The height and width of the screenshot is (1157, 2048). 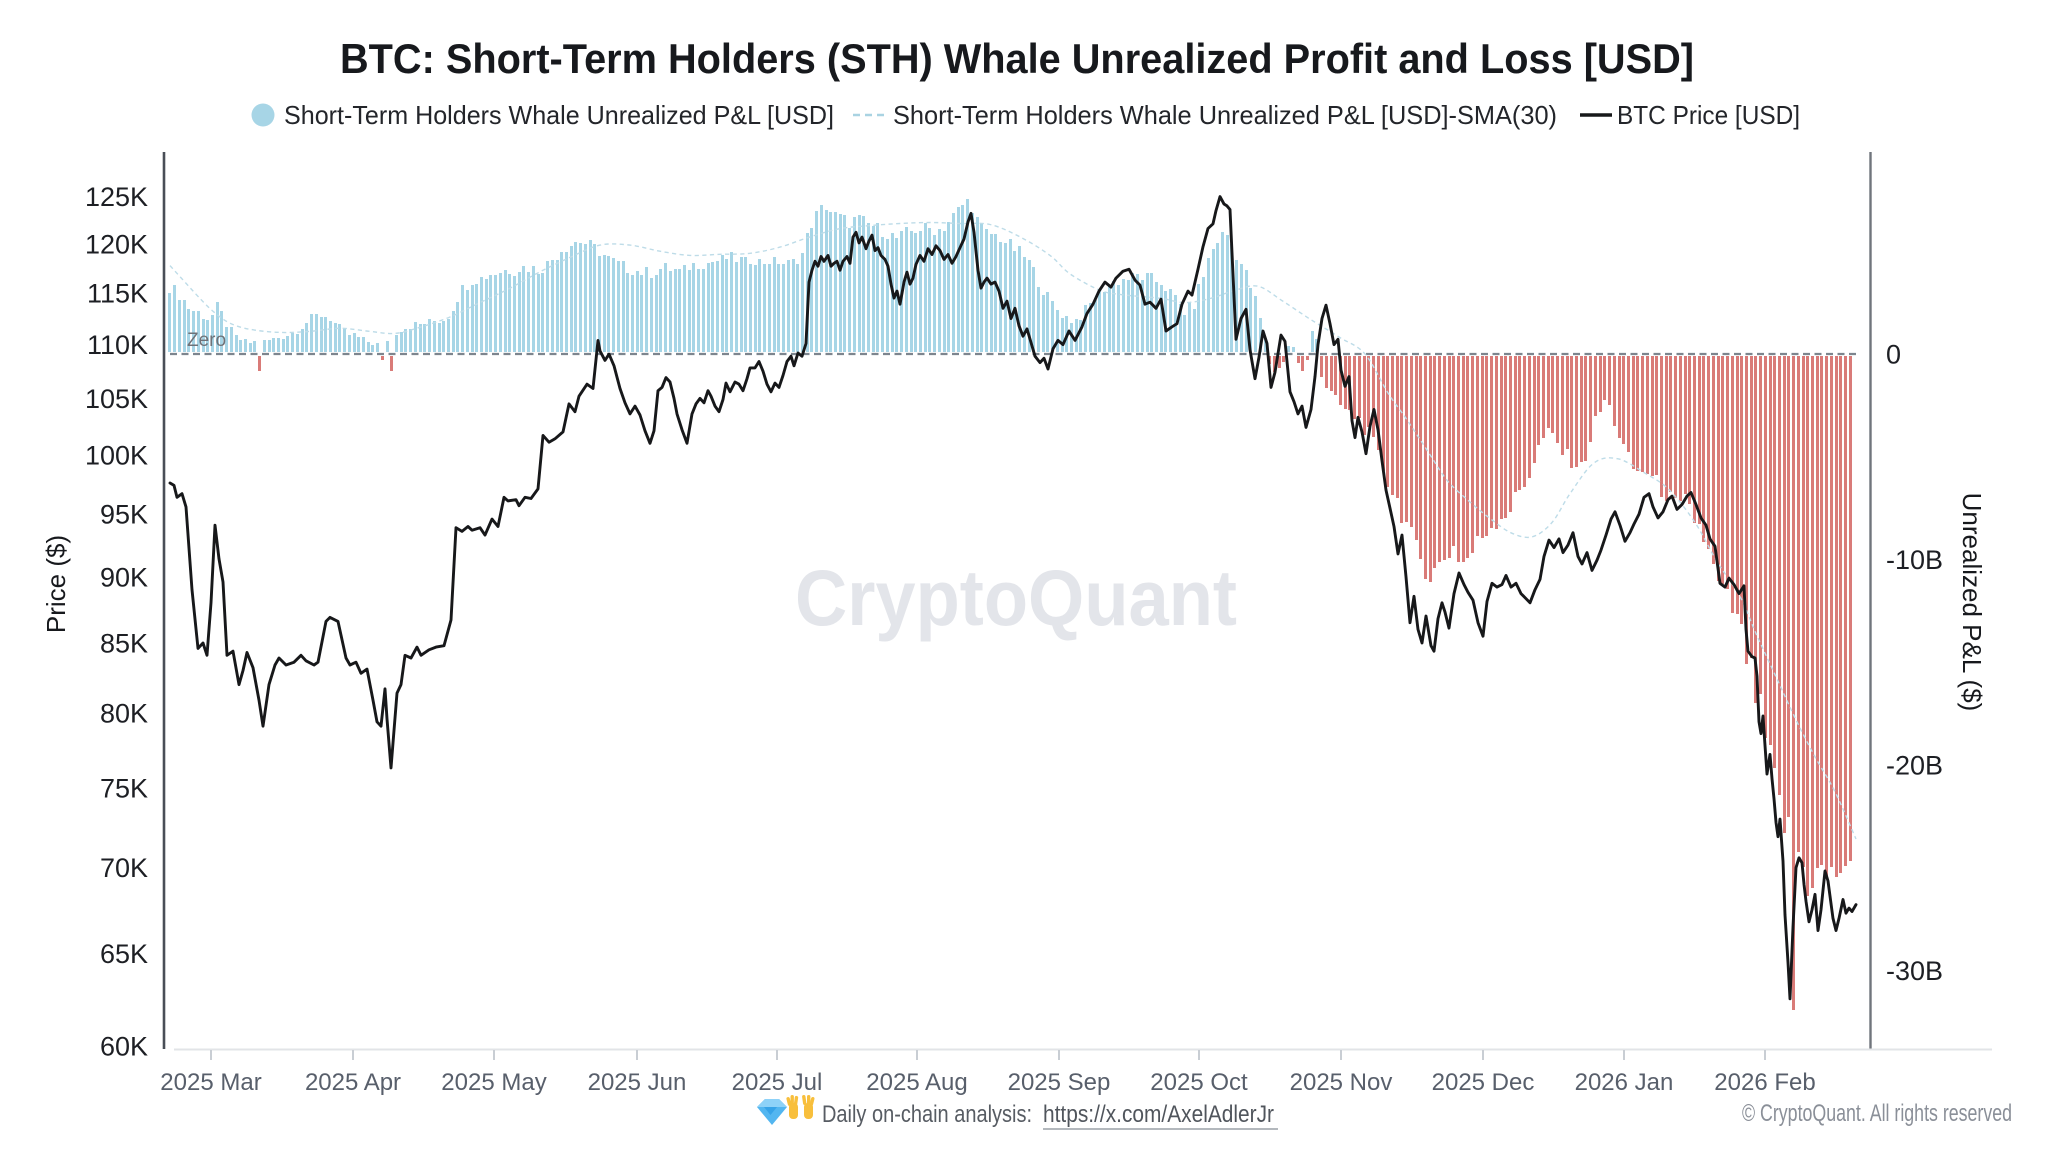 I want to click on svg-text: 2025 Nov, so click(x=1341, y=1082).